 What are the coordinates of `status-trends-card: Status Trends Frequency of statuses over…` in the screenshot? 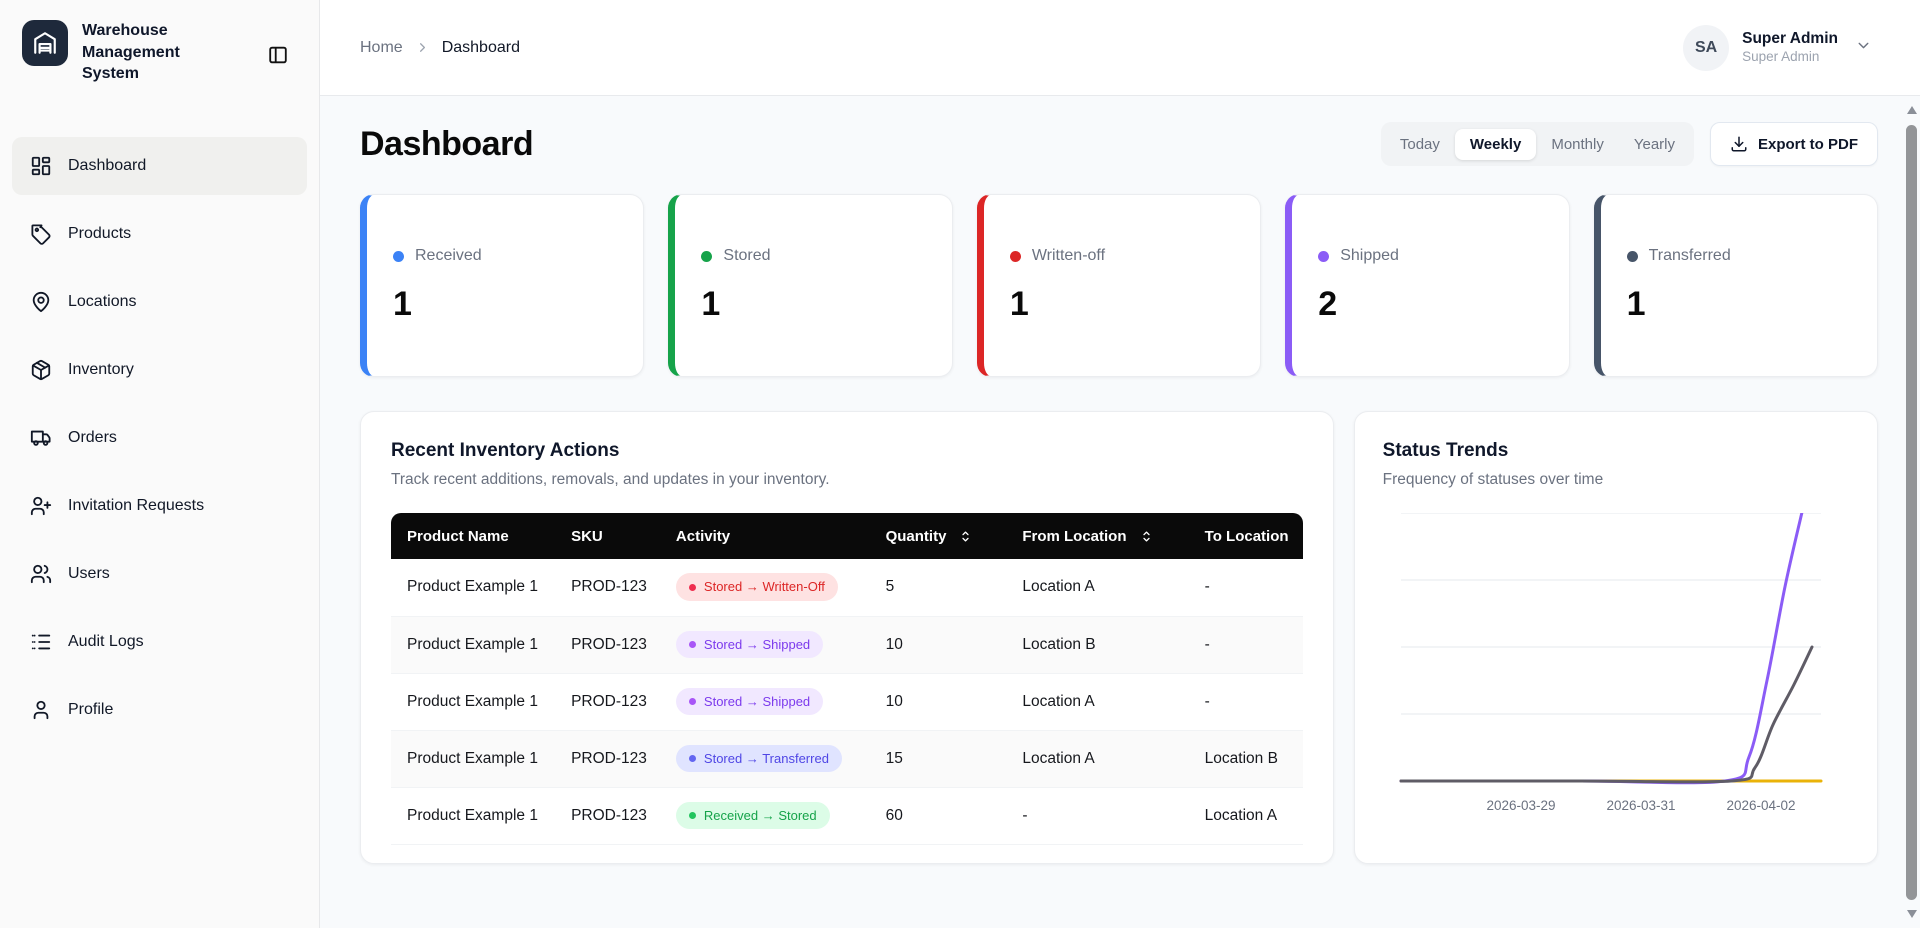 It's located at (1615, 637).